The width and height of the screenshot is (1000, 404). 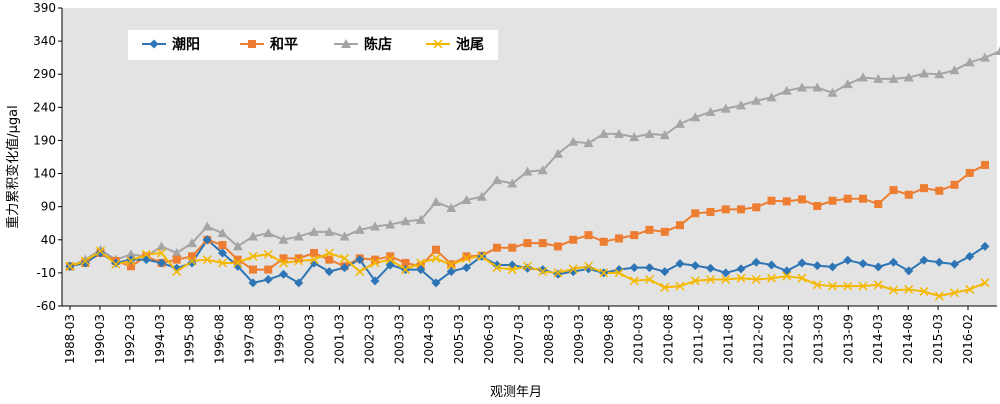 I want to click on x-tick-label: 2008-03, so click(x=549, y=339).